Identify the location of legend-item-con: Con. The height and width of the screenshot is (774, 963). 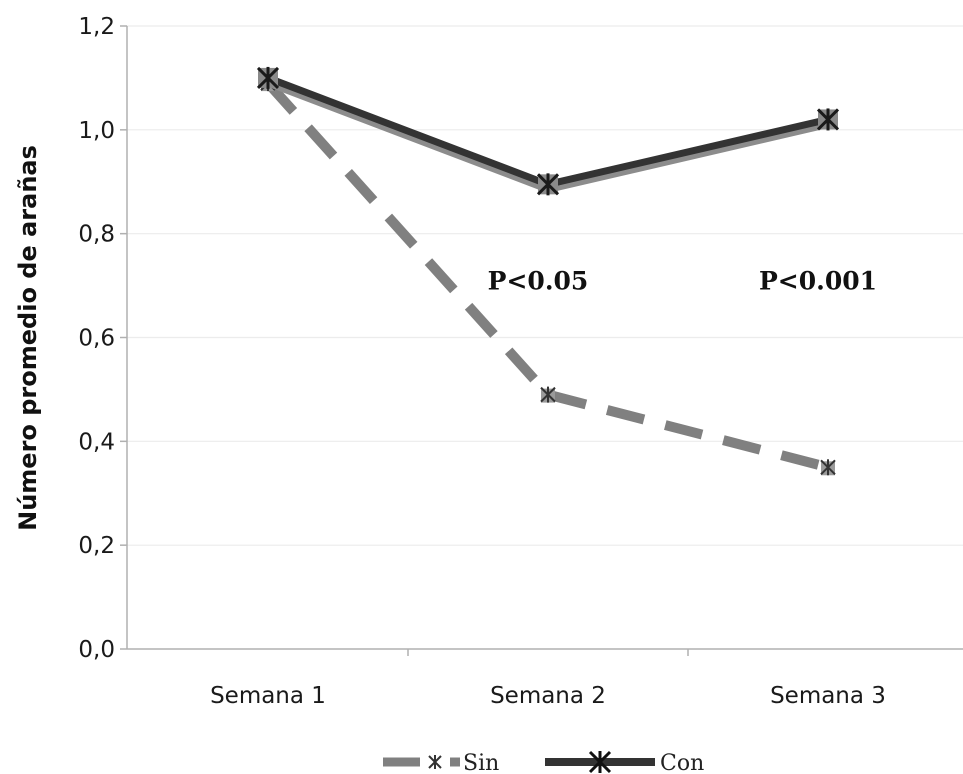
(624, 762).